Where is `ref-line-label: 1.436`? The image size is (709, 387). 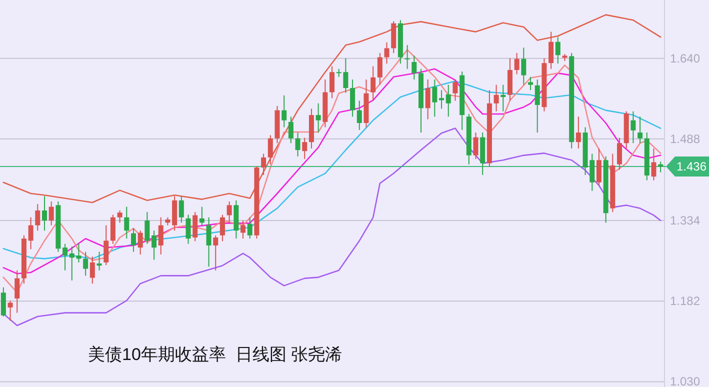
ref-line-label: 1.436 is located at coordinates (691, 166).